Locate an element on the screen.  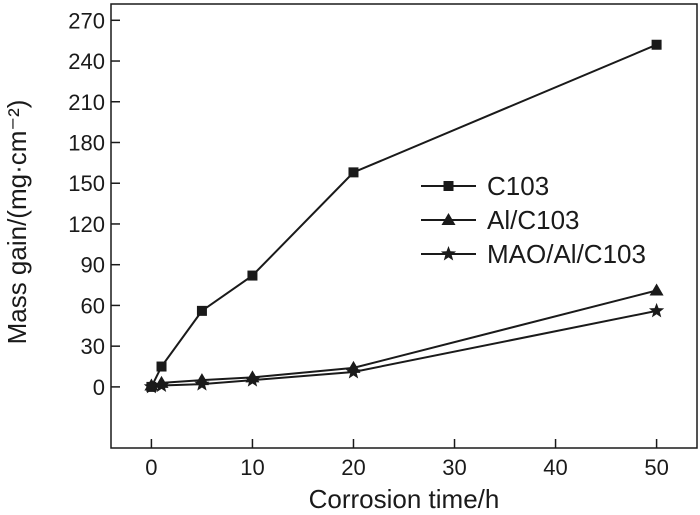
y-tick-label: 240 is located at coordinates (86, 61).